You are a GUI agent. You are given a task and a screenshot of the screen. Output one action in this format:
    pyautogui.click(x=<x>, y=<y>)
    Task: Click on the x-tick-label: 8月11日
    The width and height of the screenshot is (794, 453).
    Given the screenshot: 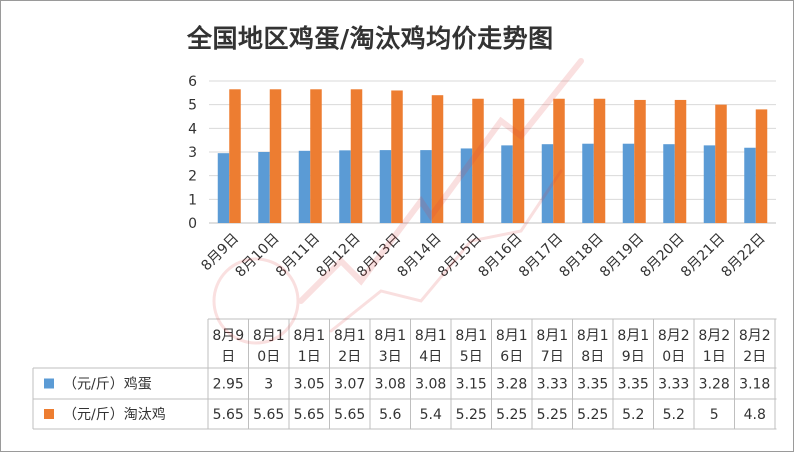 What is the action you would take?
    pyautogui.click(x=298, y=256)
    